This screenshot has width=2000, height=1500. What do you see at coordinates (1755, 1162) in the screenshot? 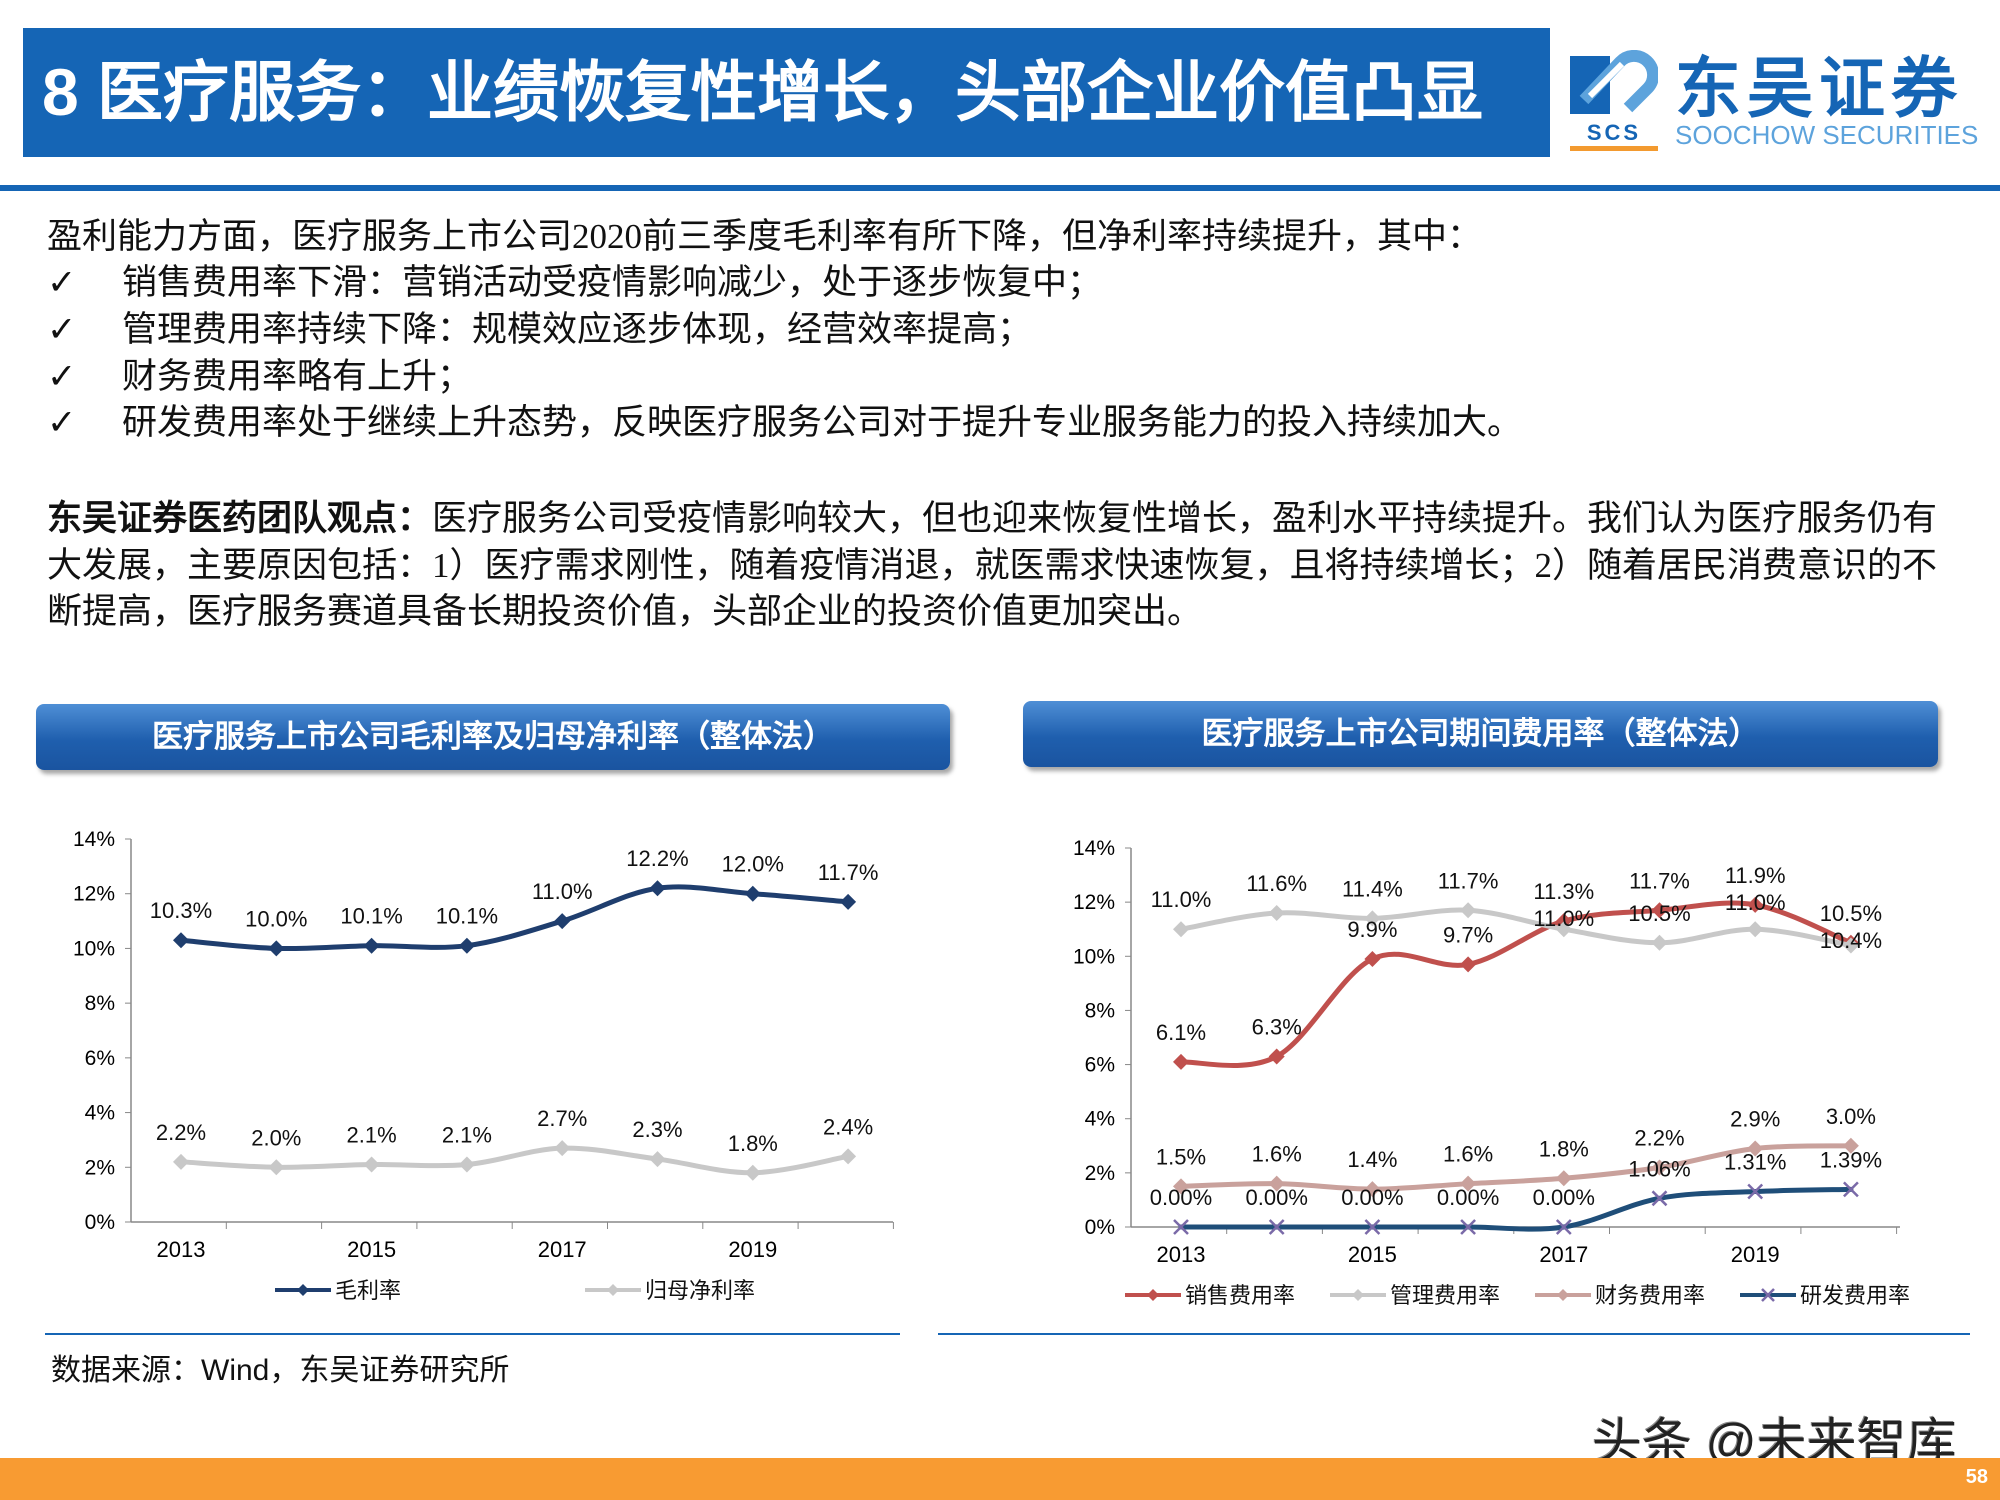
I see `data-label: 1.31%` at bounding box center [1755, 1162].